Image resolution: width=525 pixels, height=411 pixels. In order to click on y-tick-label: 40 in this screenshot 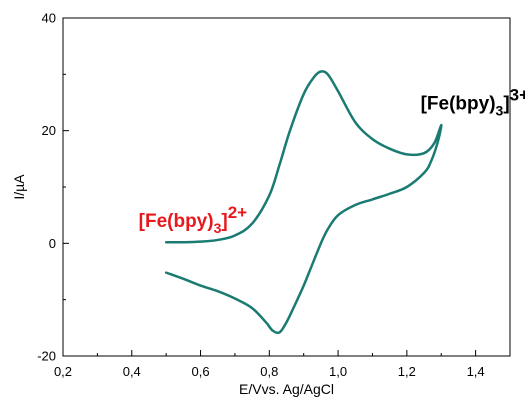, I will do `click(49, 18)`.